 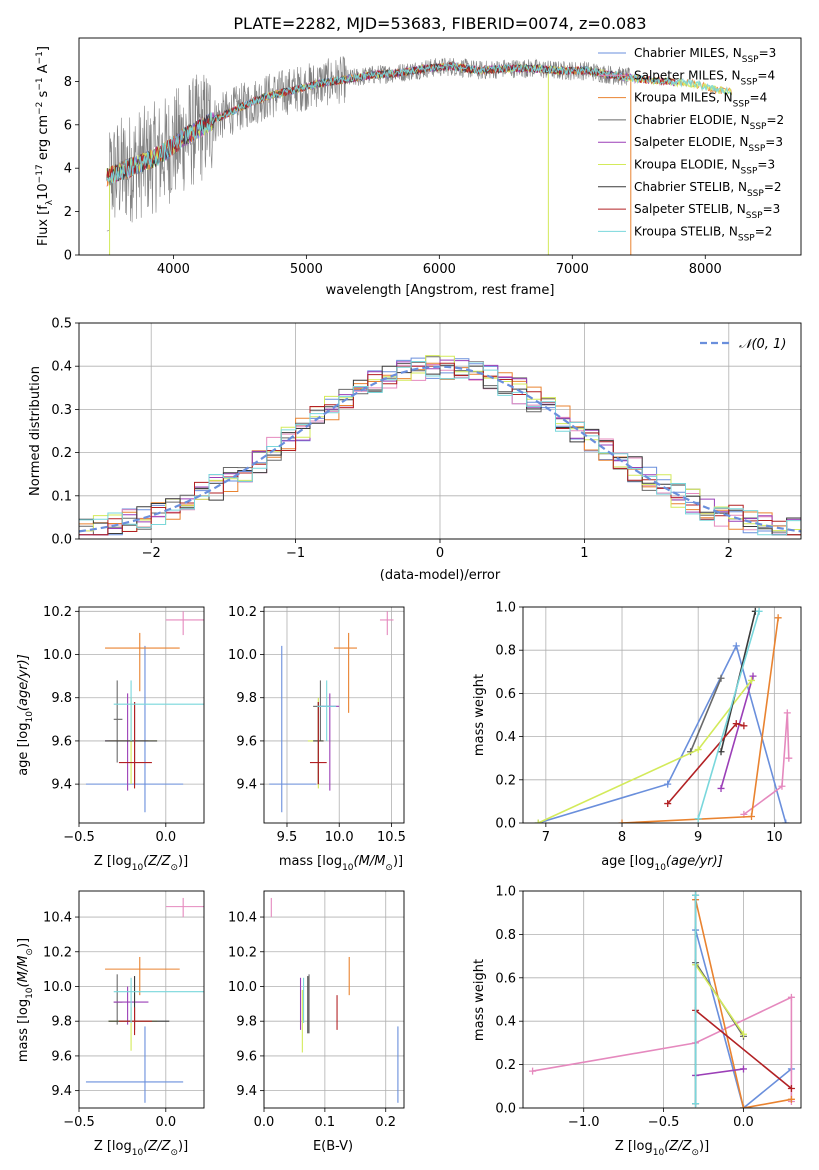 I want to click on label-part: (age/yr)], so click(x=694, y=861).